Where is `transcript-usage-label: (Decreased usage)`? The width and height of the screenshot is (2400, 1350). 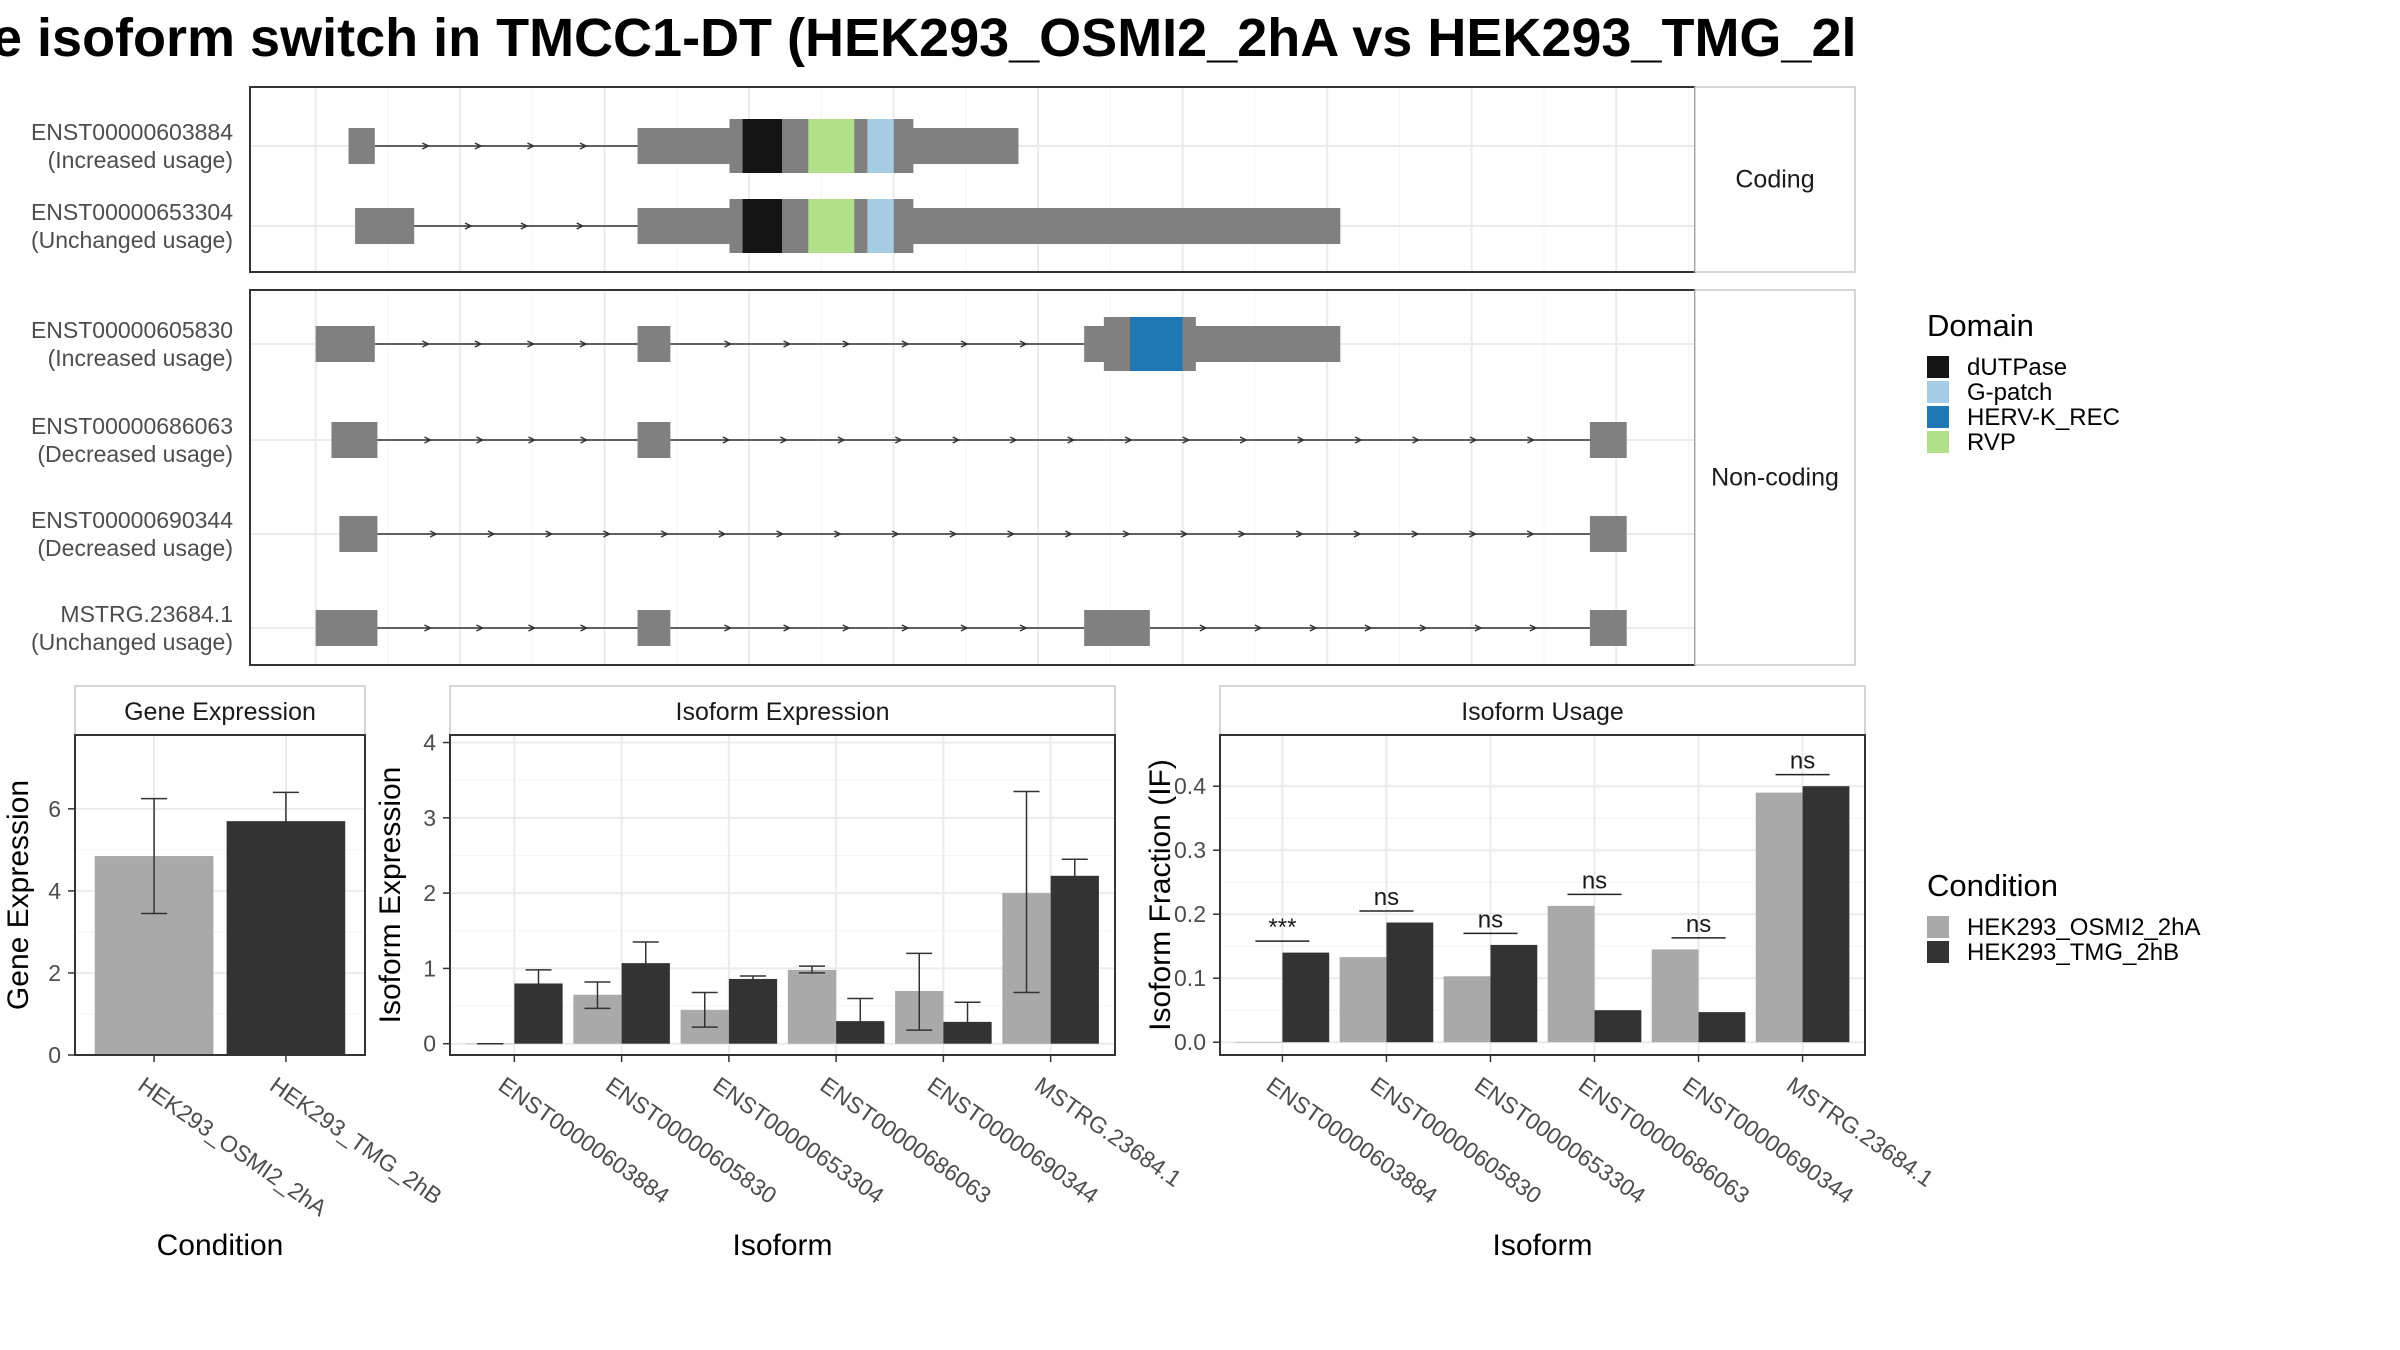 transcript-usage-label: (Decreased usage) is located at coordinates (135, 548).